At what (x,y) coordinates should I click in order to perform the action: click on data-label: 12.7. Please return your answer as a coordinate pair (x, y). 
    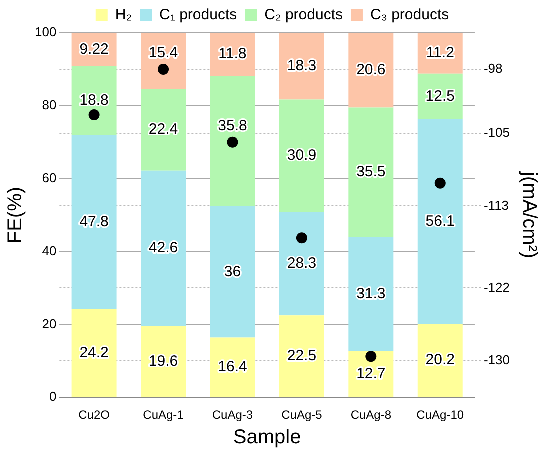
    Looking at the image, I should click on (371, 373).